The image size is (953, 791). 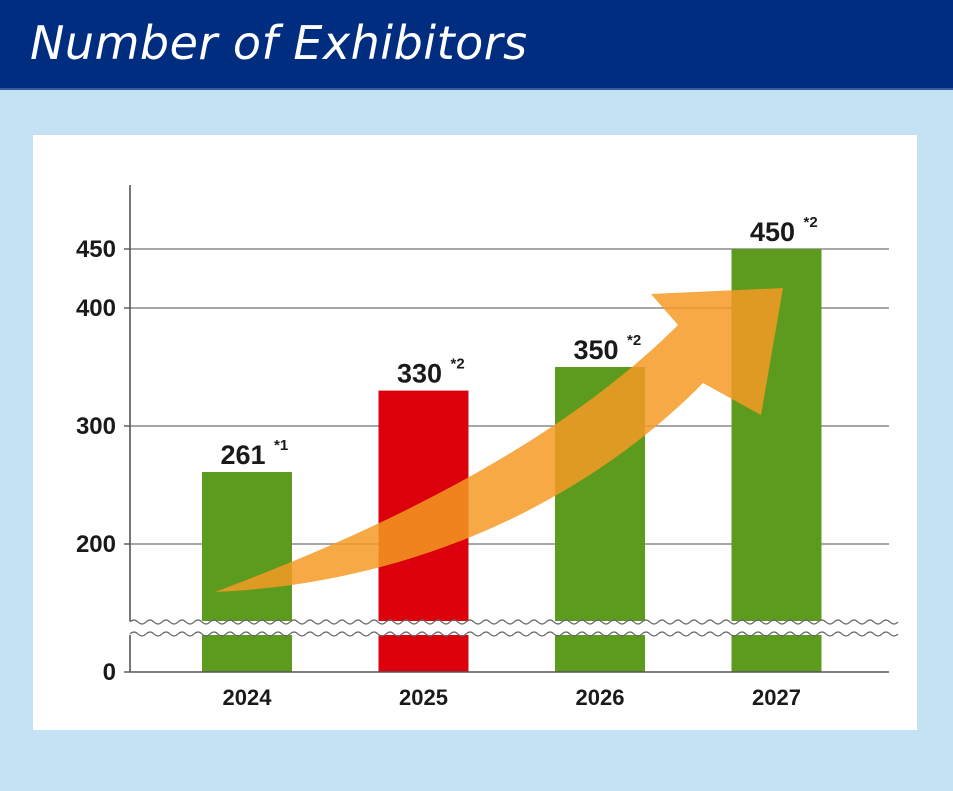 I want to click on x-tick-label: 2026, so click(x=600, y=697).